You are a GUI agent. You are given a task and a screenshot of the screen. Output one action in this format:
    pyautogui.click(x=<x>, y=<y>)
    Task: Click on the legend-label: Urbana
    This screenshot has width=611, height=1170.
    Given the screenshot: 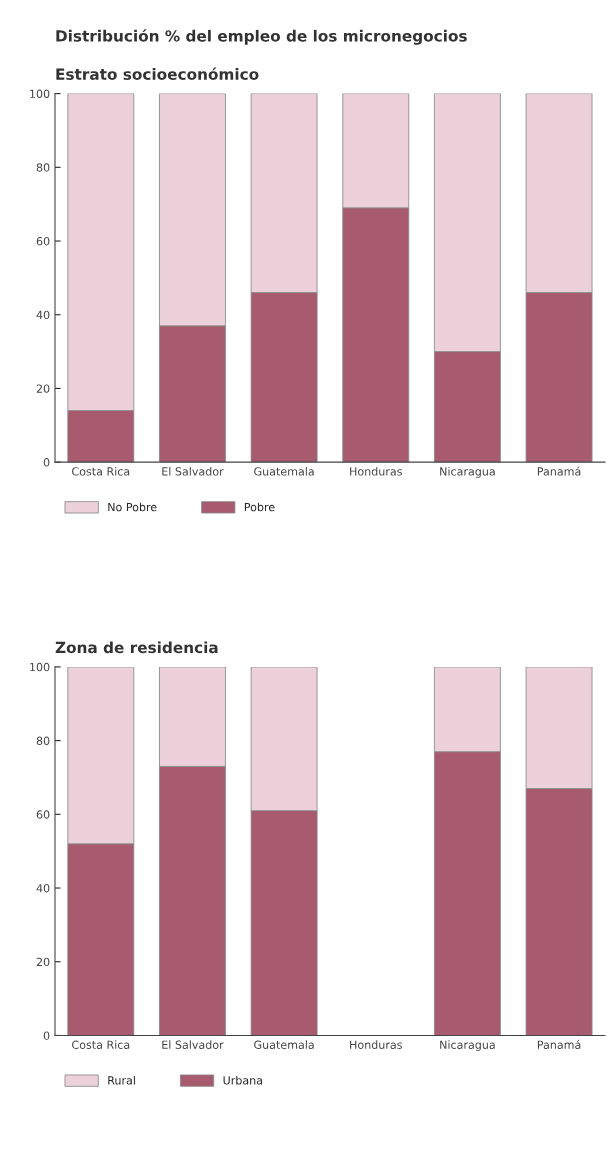 What is the action you would take?
    pyautogui.click(x=243, y=1080)
    